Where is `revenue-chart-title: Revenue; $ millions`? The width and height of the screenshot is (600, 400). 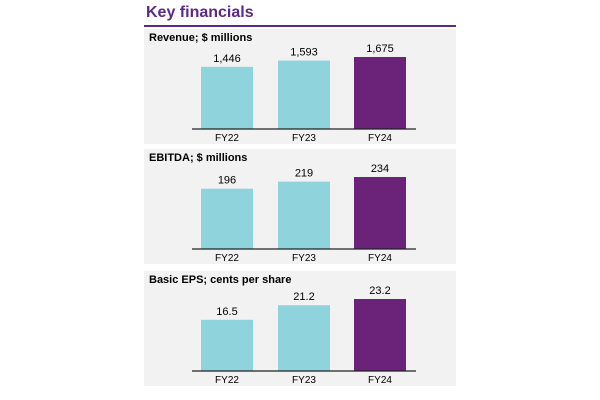 revenue-chart-title: Revenue; $ millions is located at coordinates (201, 38).